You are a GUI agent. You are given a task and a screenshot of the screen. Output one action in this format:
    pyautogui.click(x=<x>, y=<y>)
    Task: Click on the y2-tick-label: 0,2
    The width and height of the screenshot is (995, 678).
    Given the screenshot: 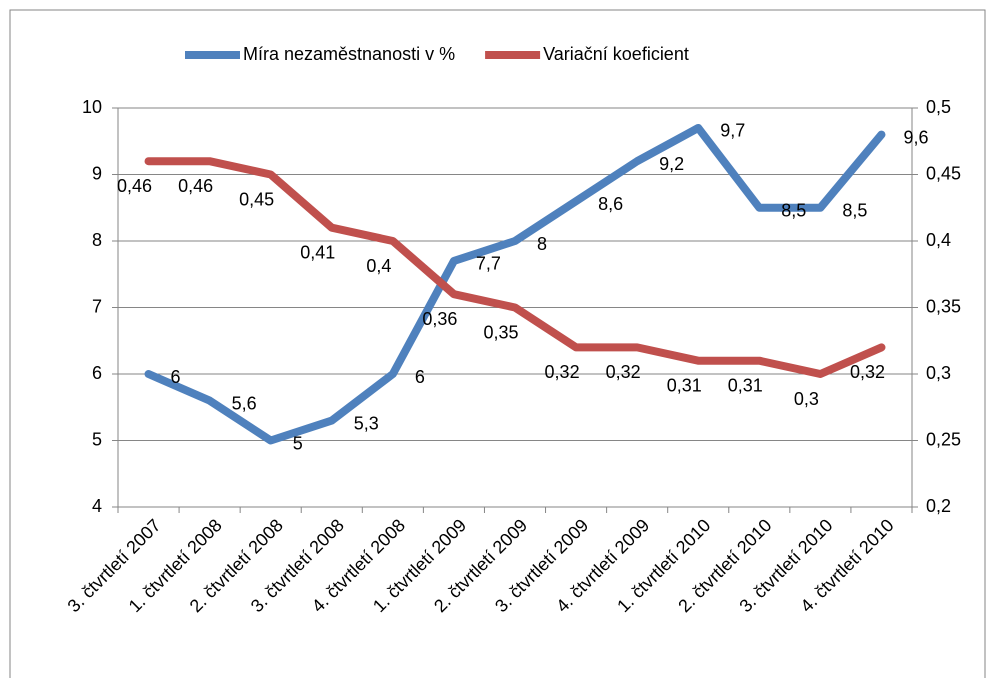 What is the action you would take?
    pyautogui.click(x=938, y=506)
    